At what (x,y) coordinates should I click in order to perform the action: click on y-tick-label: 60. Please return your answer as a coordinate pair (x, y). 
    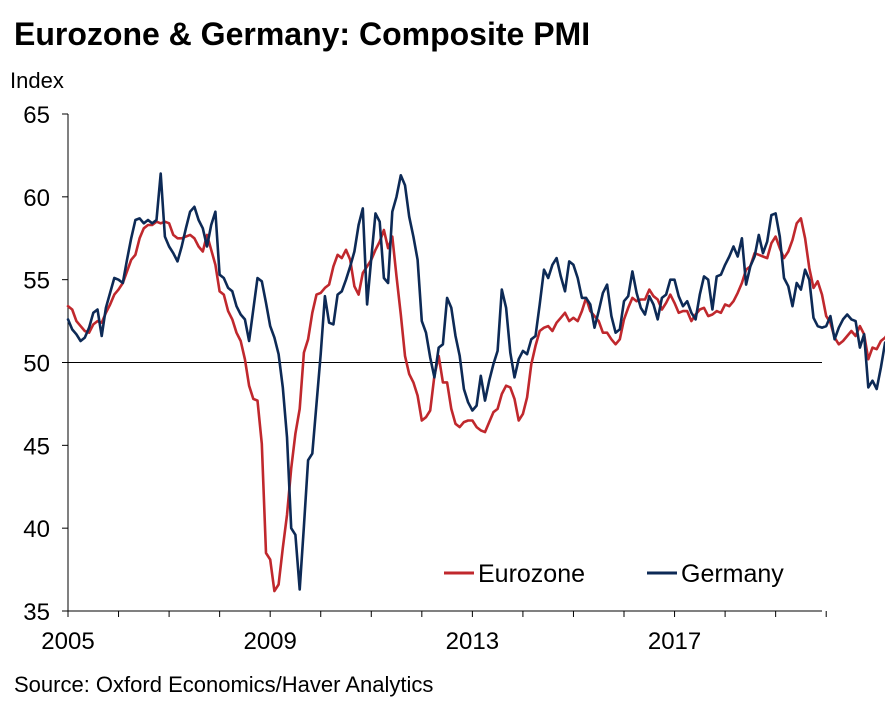
    Looking at the image, I should click on (36, 198).